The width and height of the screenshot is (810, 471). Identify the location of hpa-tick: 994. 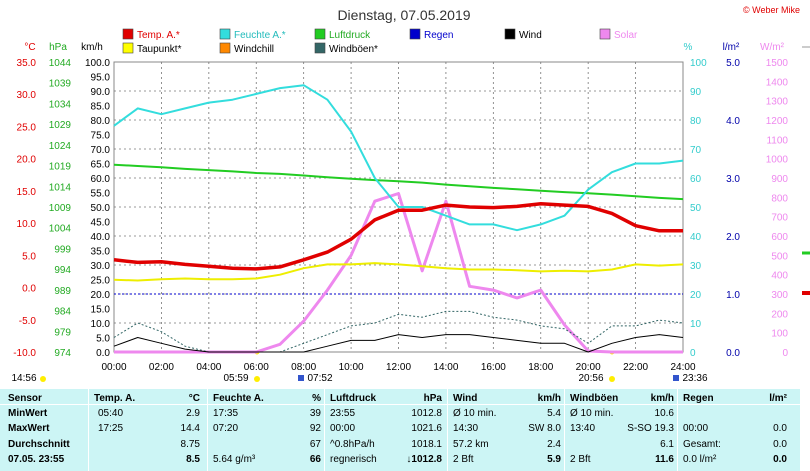
(62, 270).